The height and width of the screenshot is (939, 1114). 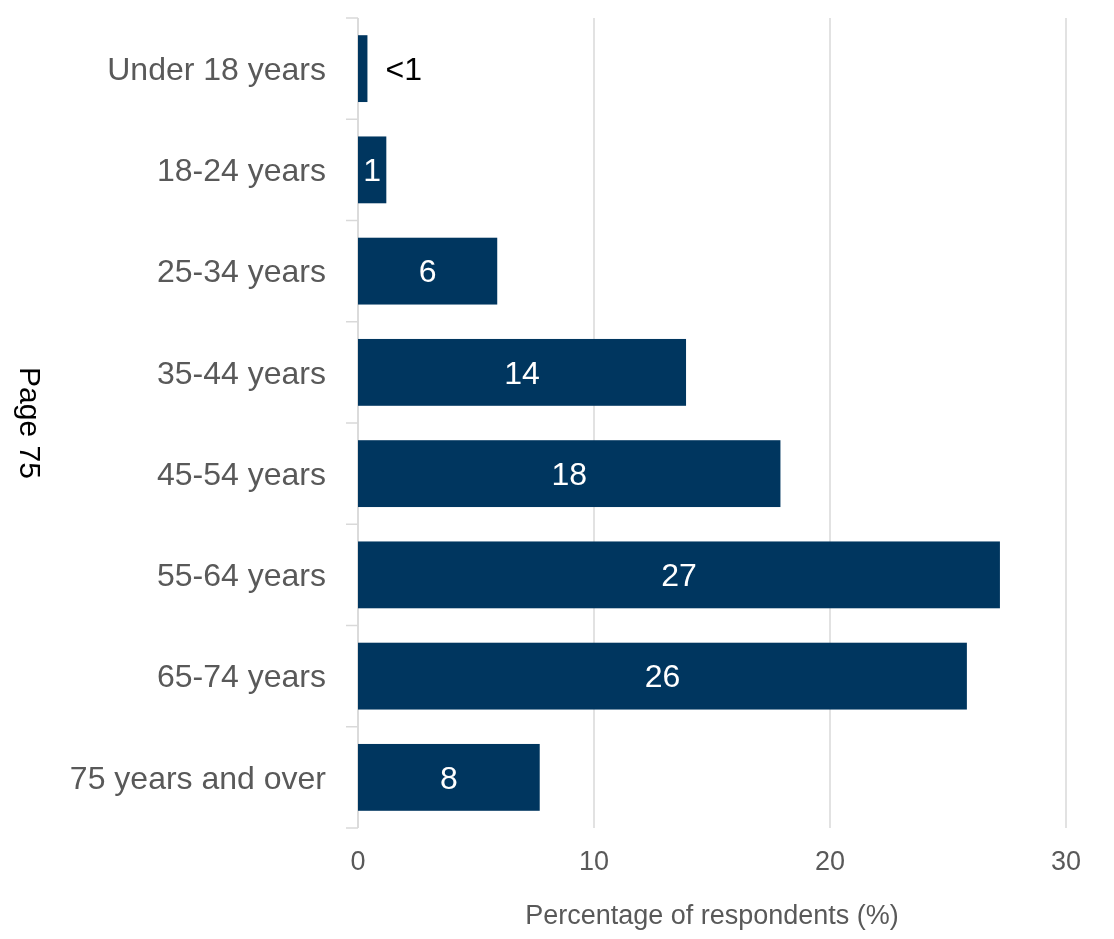 I want to click on data-label: 18, so click(x=569, y=473).